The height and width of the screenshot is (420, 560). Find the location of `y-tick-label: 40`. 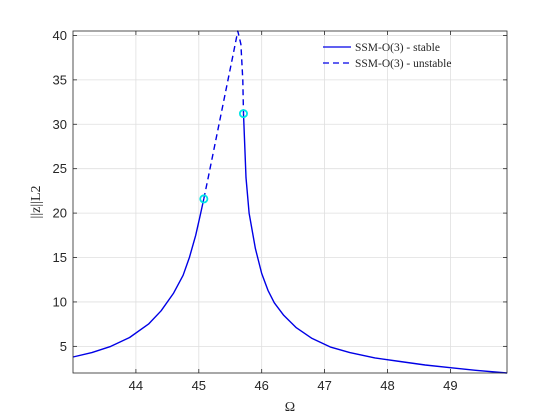

y-tick-label: 40 is located at coordinates (60, 35).